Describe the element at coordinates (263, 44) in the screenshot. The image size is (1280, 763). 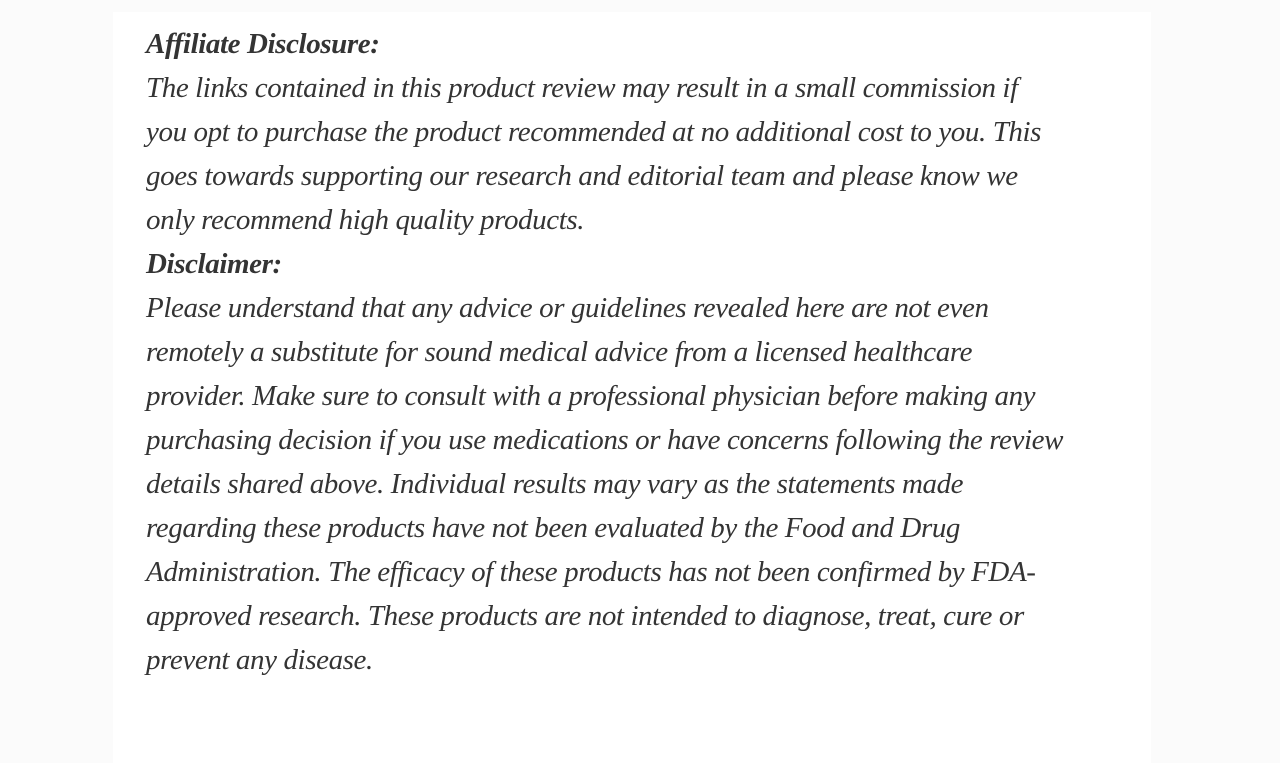
I see `affiliate-disclosure-heading: Affiliate Disclosure:` at that location.